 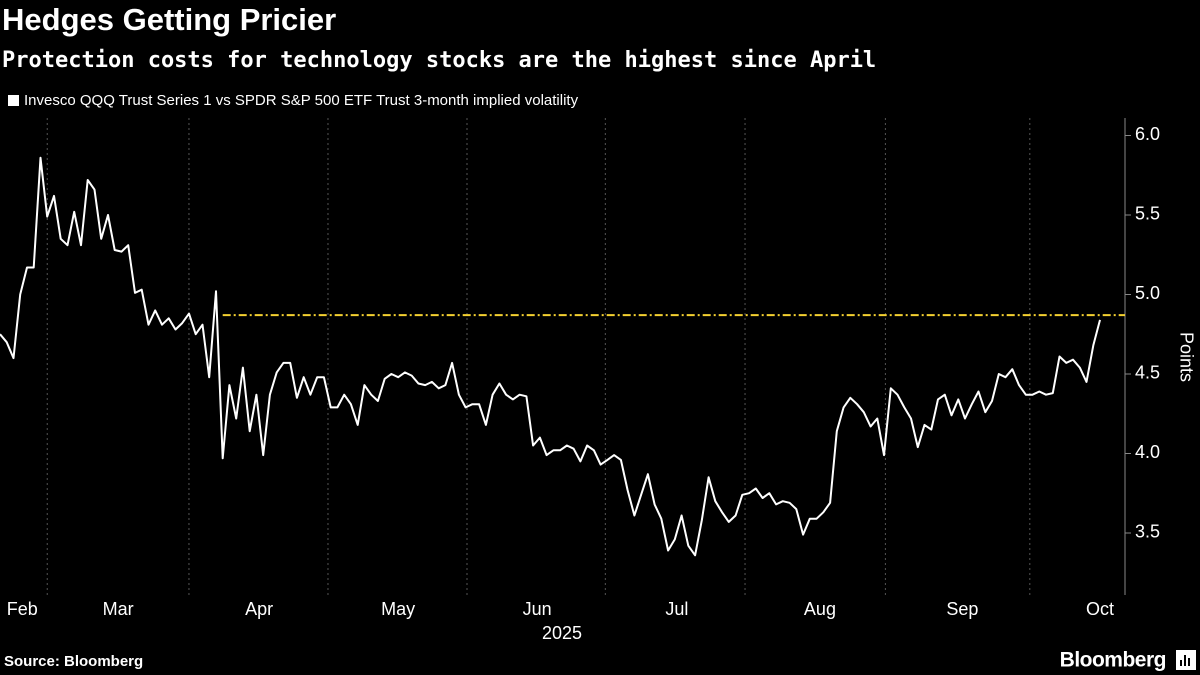 I want to click on y-tick-label: 5.5, so click(x=1147, y=214).